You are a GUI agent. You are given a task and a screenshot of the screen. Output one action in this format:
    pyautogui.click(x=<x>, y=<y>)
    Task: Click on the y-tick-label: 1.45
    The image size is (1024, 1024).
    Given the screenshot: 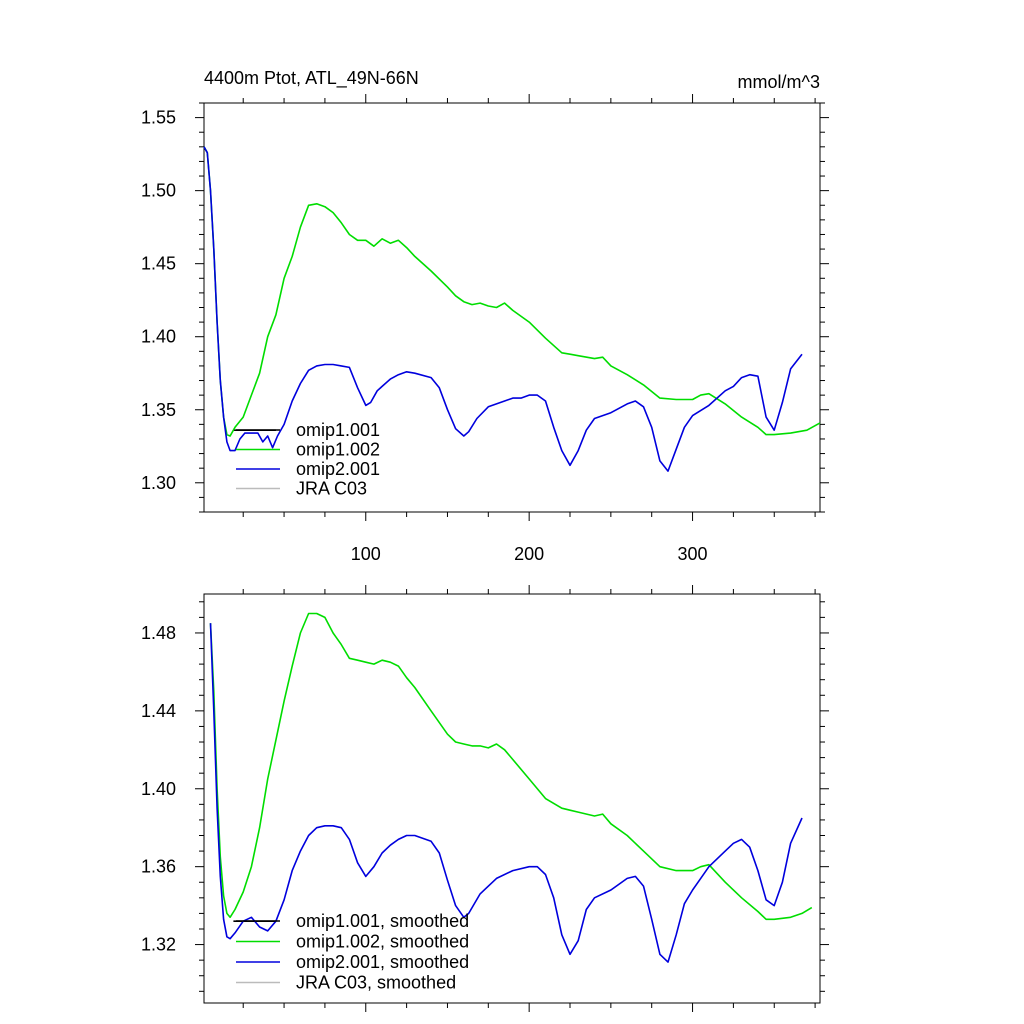 What is the action you would take?
    pyautogui.click(x=158, y=264)
    